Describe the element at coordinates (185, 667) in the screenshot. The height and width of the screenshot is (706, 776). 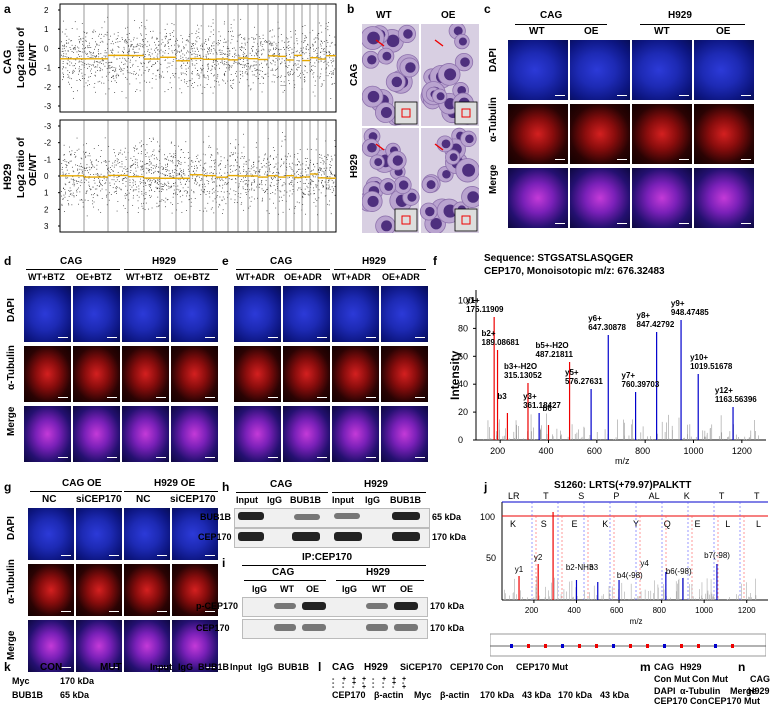
I see `k-col-2: IgG` at that location.